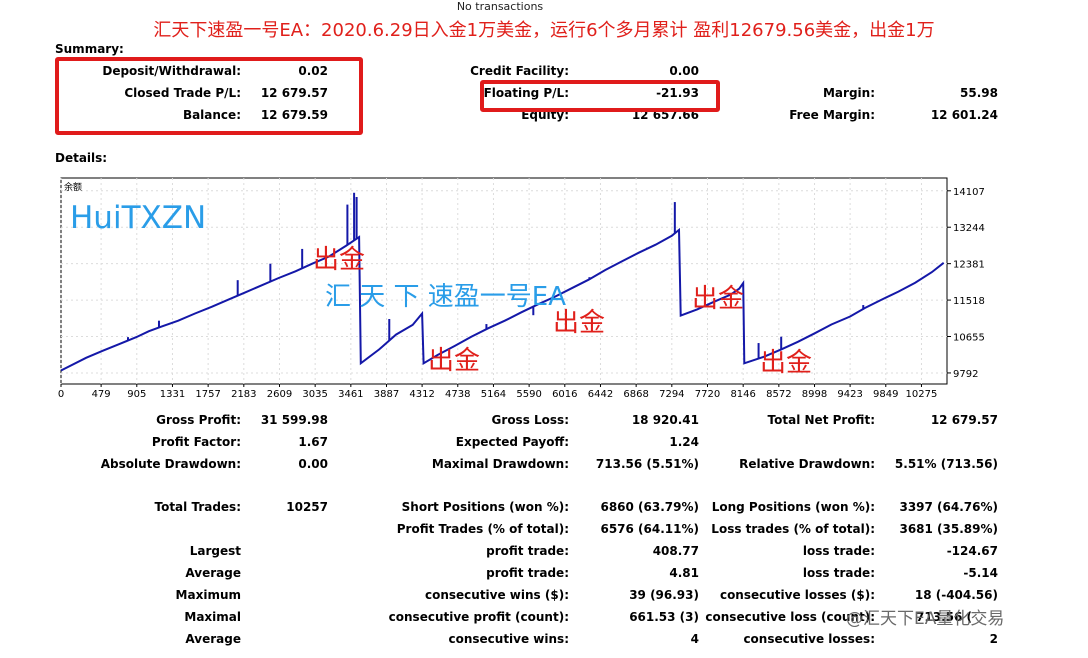 The width and height of the screenshot is (1088, 658). Describe the element at coordinates (972, 551) in the screenshot. I see `largest-loss-value: -124.67` at that location.